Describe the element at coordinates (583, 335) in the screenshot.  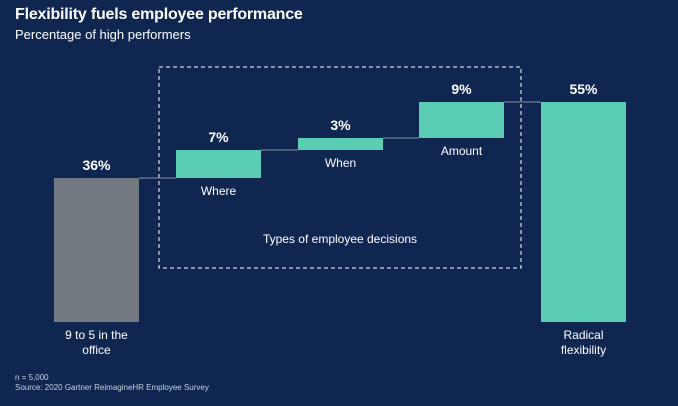
I see `category-label-radical-flexibility-line1: Radical` at that location.